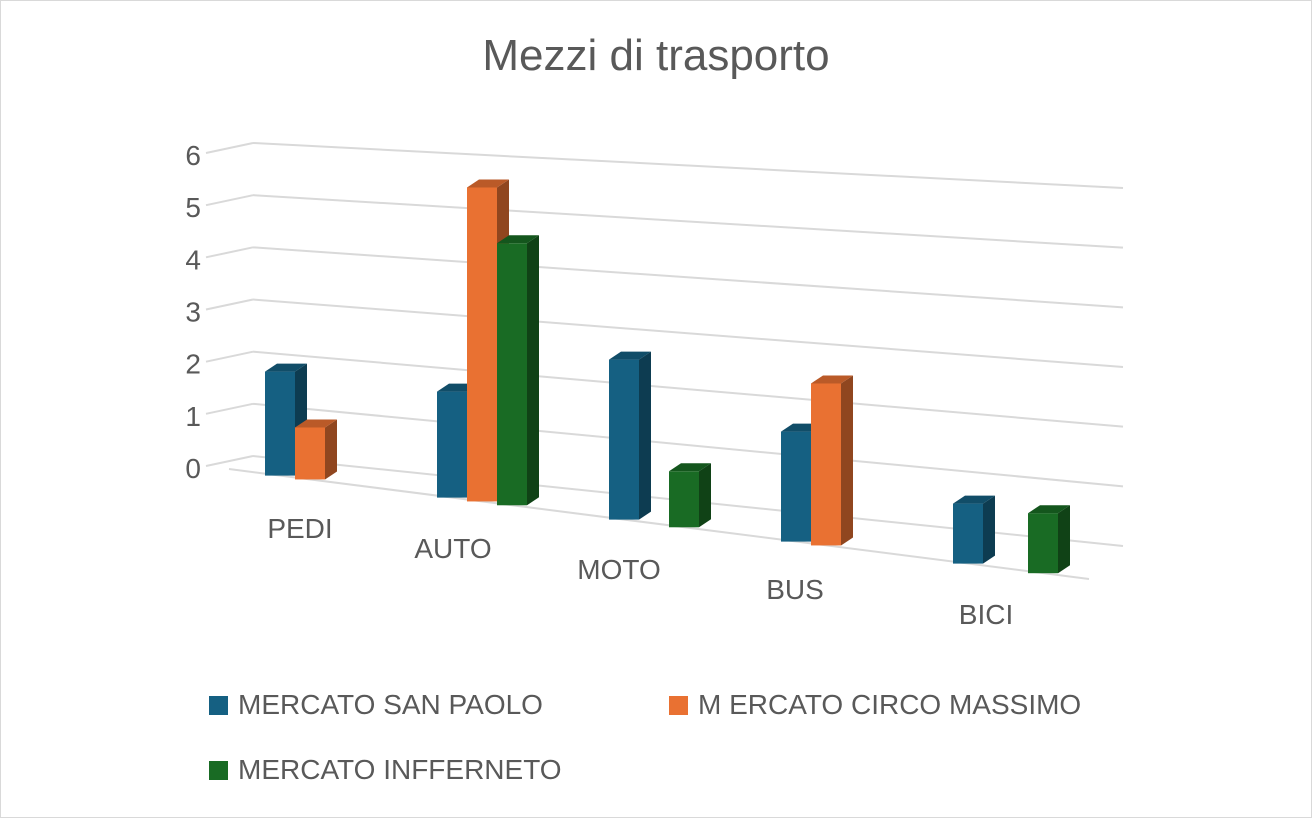 The width and height of the screenshot is (1312, 818). I want to click on x-axis-line, so click(659, 524).